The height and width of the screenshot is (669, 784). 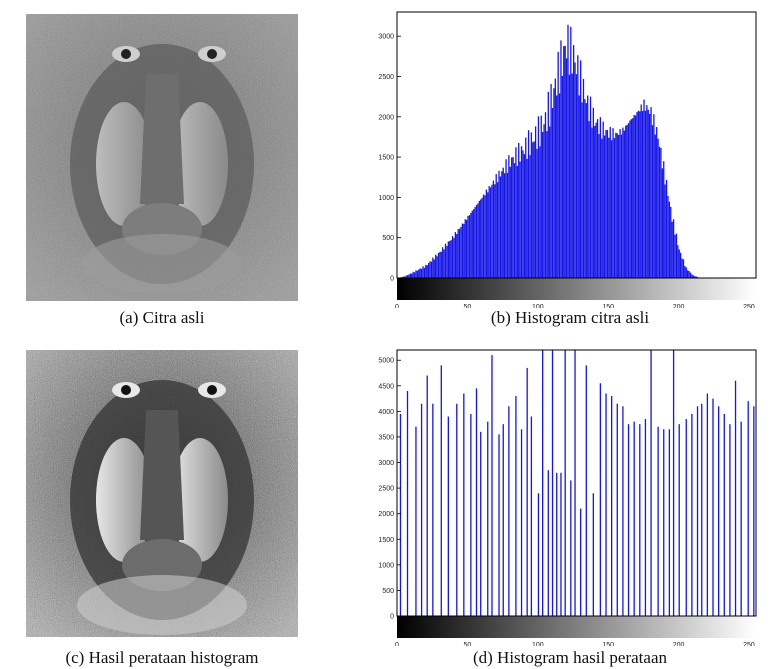 I want to click on x-tick-label: 50, so click(x=467, y=306).